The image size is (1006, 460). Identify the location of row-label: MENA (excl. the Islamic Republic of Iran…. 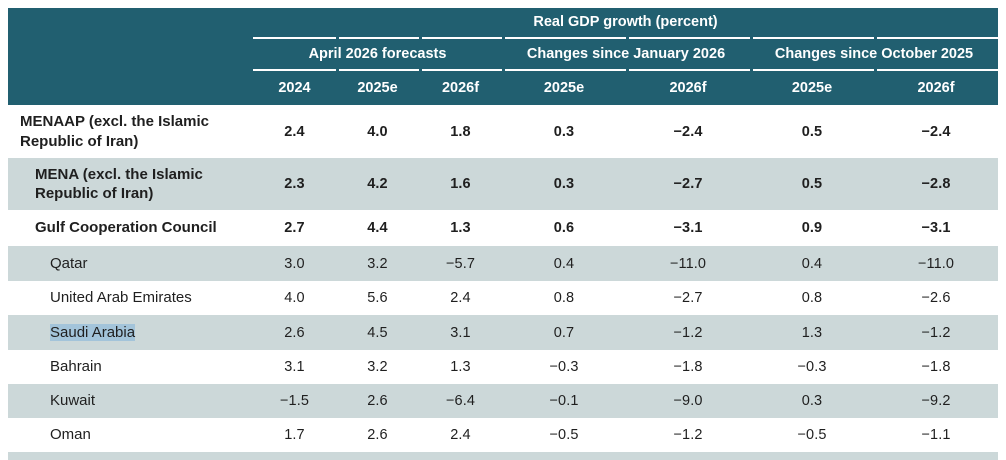
(119, 184).